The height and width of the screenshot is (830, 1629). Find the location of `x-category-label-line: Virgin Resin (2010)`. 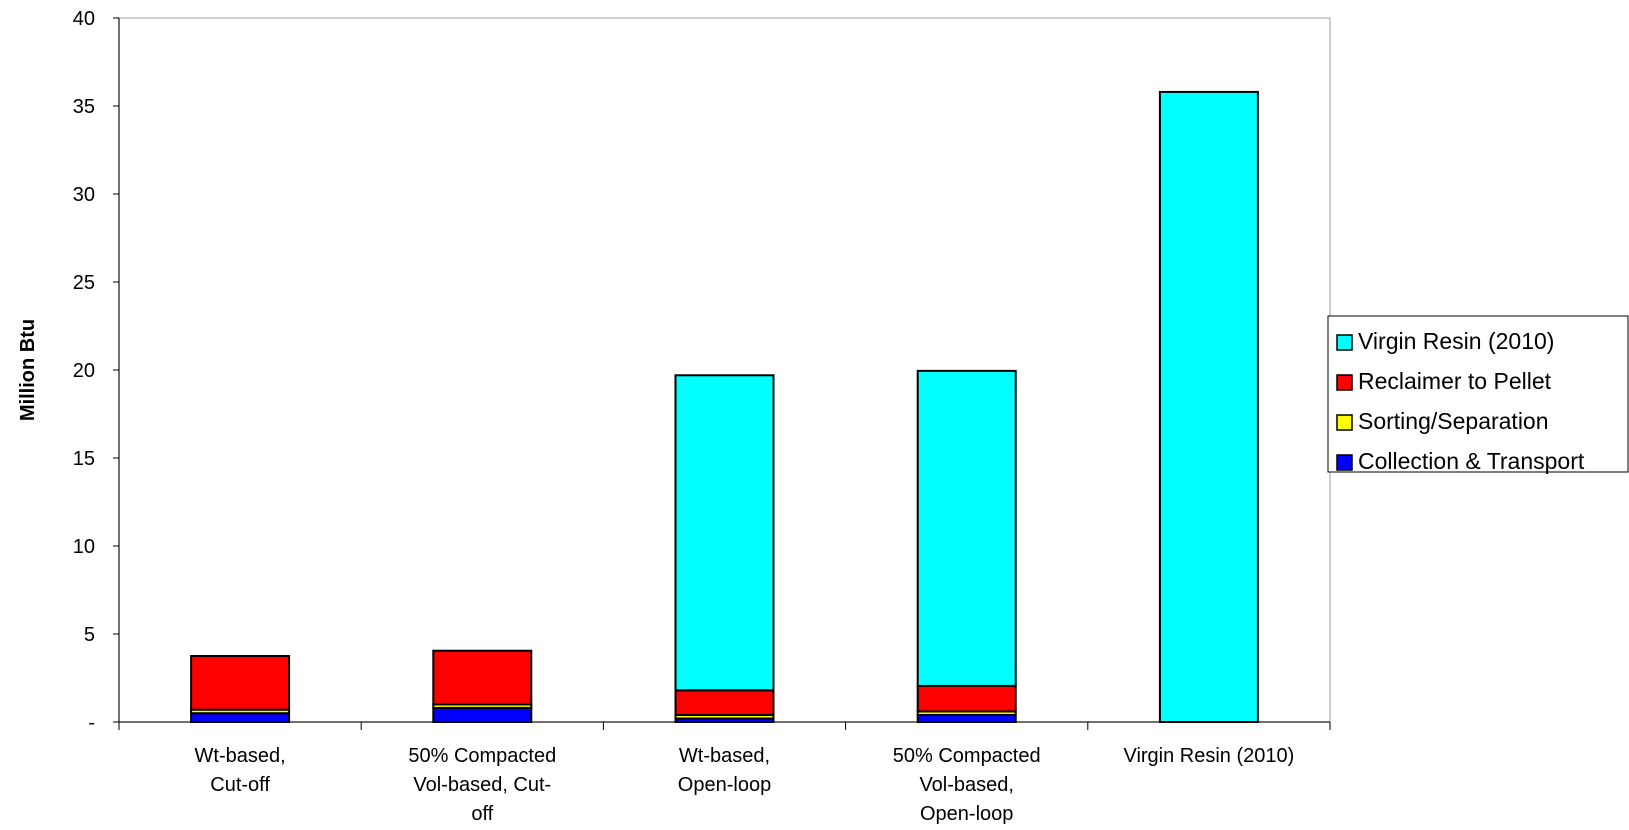

x-category-label-line: Virgin Resin (2010) is located at coordinates (1208, 756).